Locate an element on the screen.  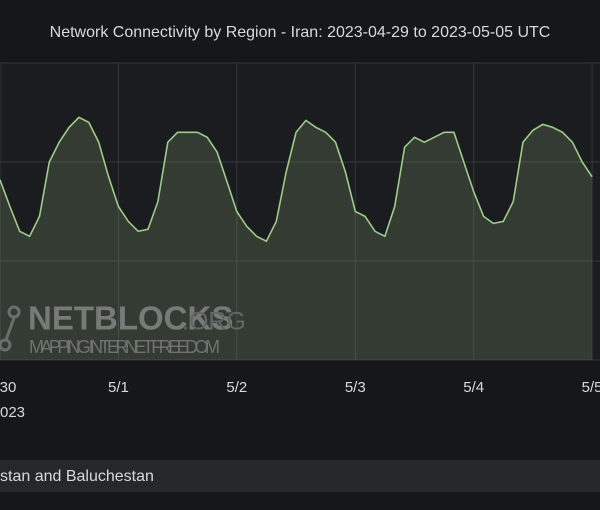
x-tick-label: 30 is located at coordinates (8, 387).